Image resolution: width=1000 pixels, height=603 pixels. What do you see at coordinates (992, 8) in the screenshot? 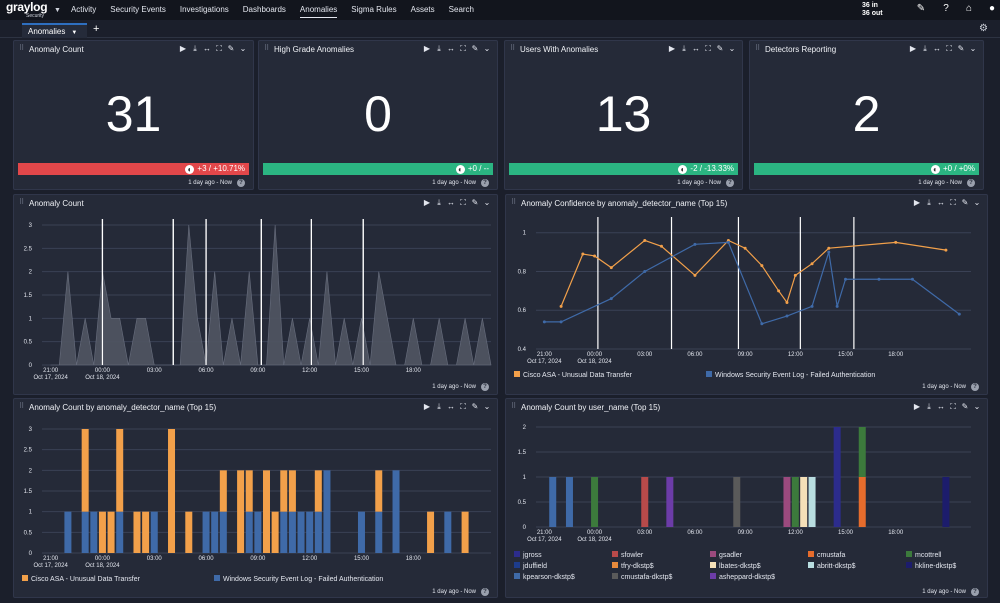
I see `user-icon: ●` at bounding box center [992, 8].